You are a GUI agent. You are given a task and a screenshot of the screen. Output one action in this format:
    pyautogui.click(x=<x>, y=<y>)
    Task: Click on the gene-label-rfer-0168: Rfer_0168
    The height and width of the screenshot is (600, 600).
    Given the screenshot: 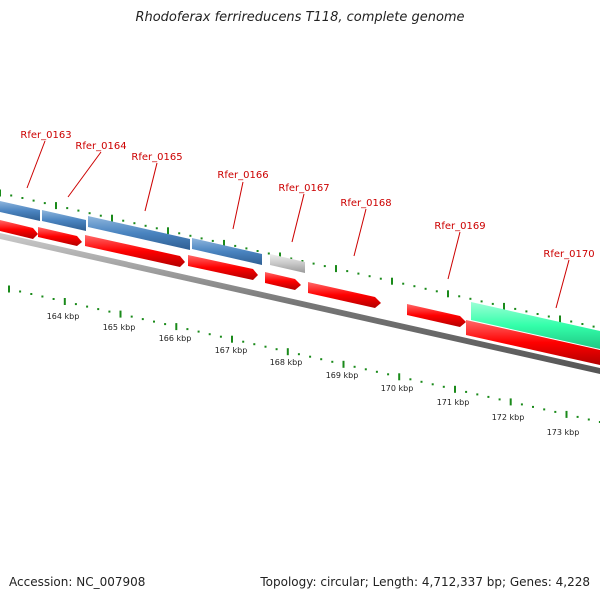 What is the action you would take?
    pyautogui.click(x=365, y=203)
    